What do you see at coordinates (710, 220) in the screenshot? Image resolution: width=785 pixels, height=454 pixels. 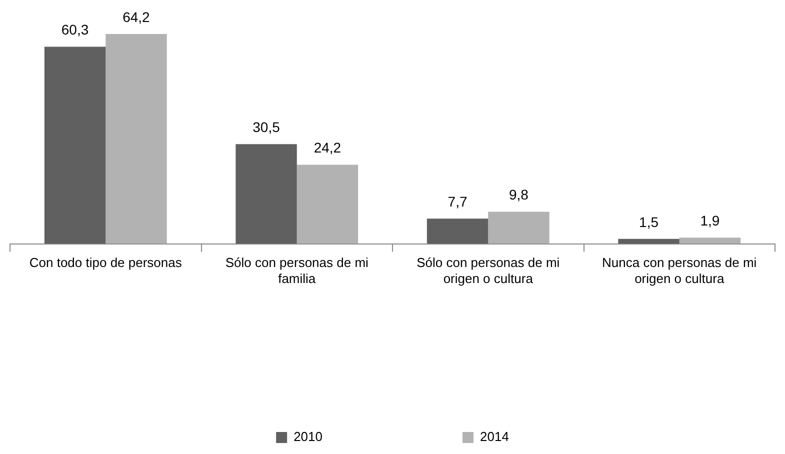 I see `data-label: 1,9` at bounding box center [710, 220].